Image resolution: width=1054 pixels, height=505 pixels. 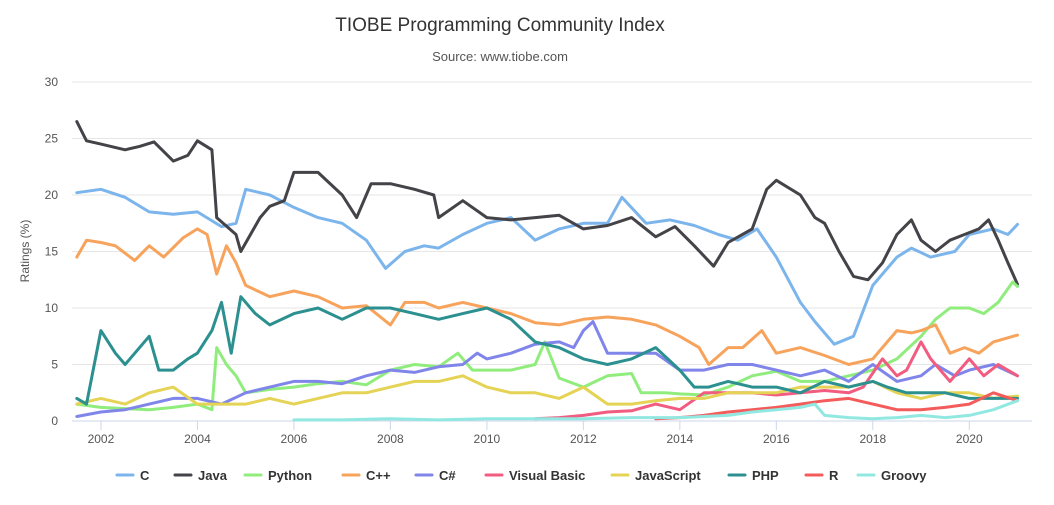 I want to click on legend-label: Java, so click(x=213, y=475).